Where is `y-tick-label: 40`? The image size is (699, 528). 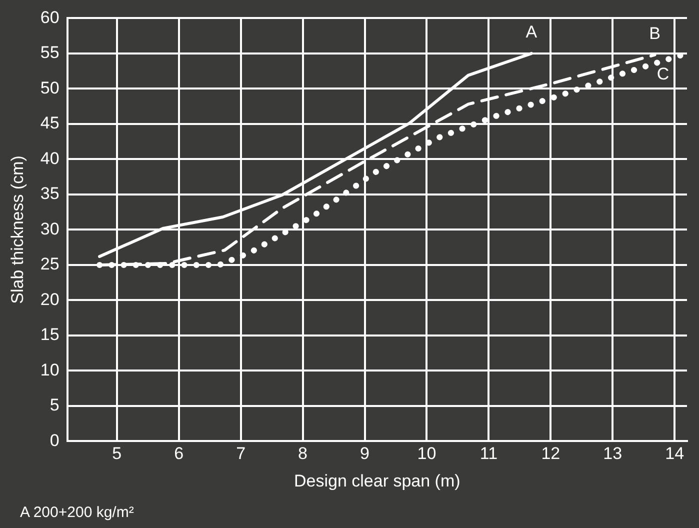
y-tick-label: 40 is located at coordinates (50, 158).